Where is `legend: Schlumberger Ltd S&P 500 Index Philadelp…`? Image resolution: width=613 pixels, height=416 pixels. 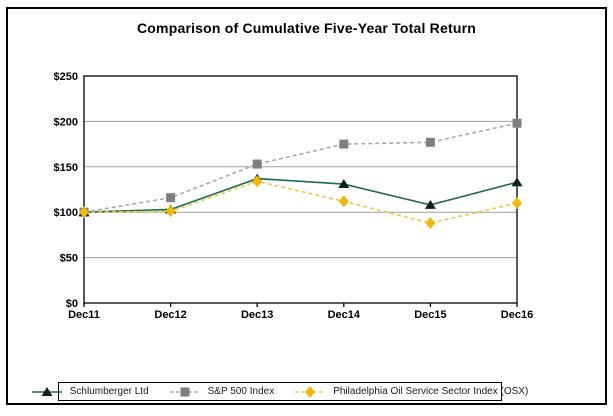 legend: Schlumberger Ltd S&P 500 Index Philadelp… is located at coordinates (279, 391).